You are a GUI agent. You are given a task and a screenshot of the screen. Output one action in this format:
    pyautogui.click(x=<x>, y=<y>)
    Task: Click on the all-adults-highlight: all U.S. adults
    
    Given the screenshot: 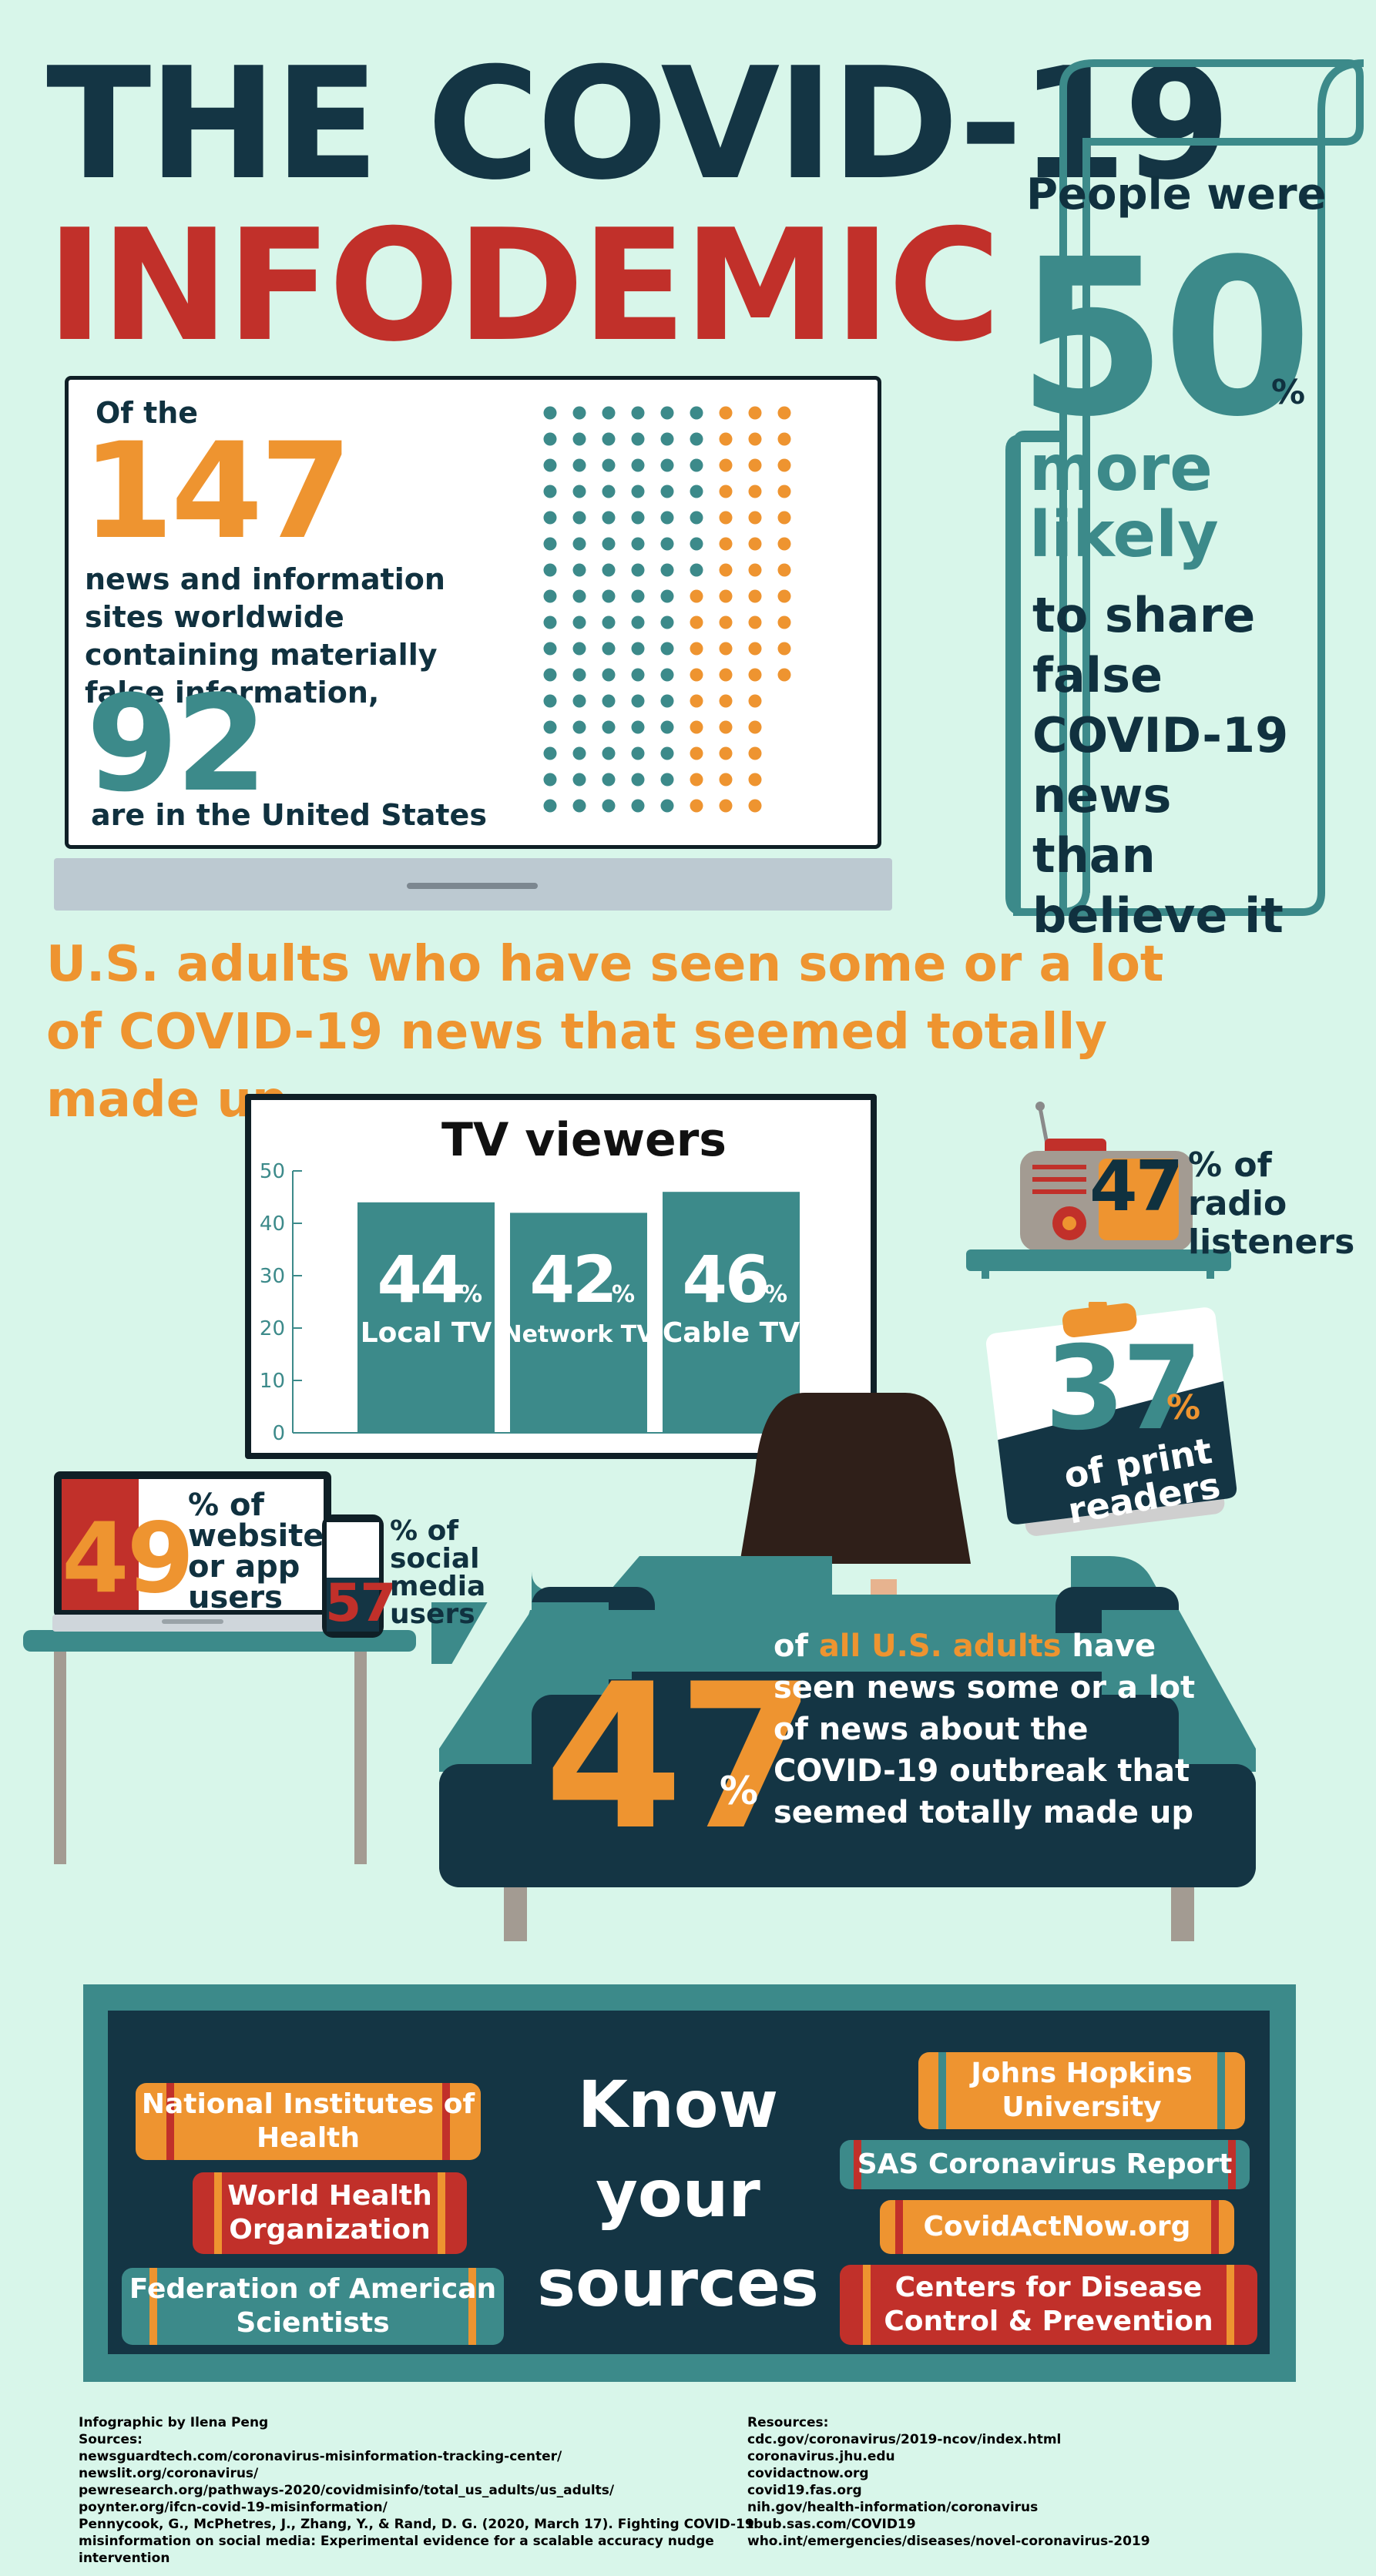 What is the action you would take?
    pyautogui.click(x=940, y=1646)
    